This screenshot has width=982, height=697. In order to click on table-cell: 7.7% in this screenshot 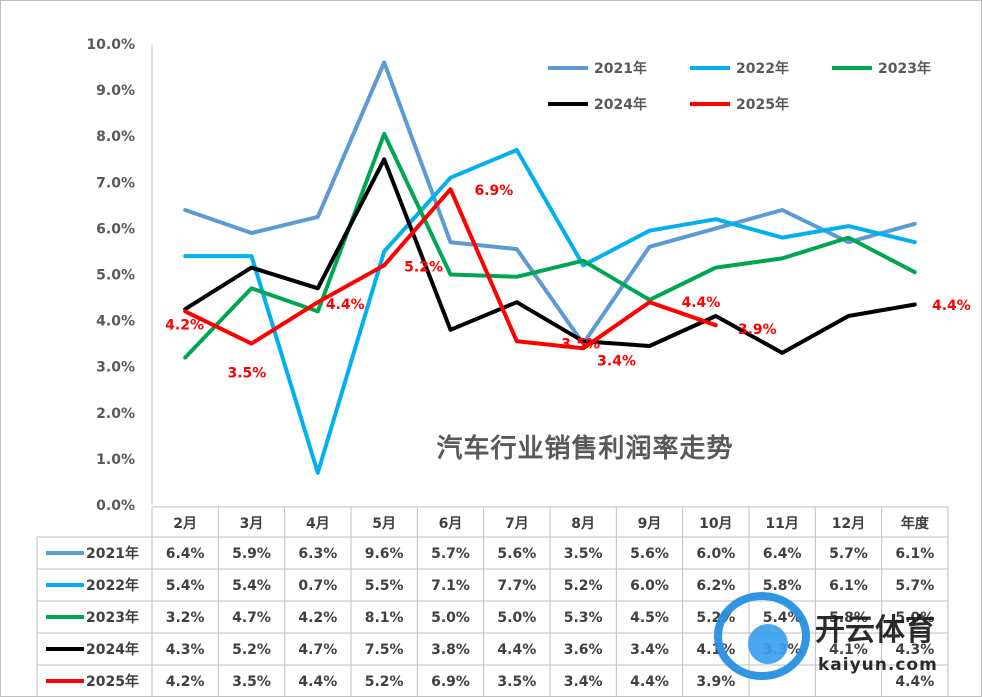, I will do `click(516, 586)`.